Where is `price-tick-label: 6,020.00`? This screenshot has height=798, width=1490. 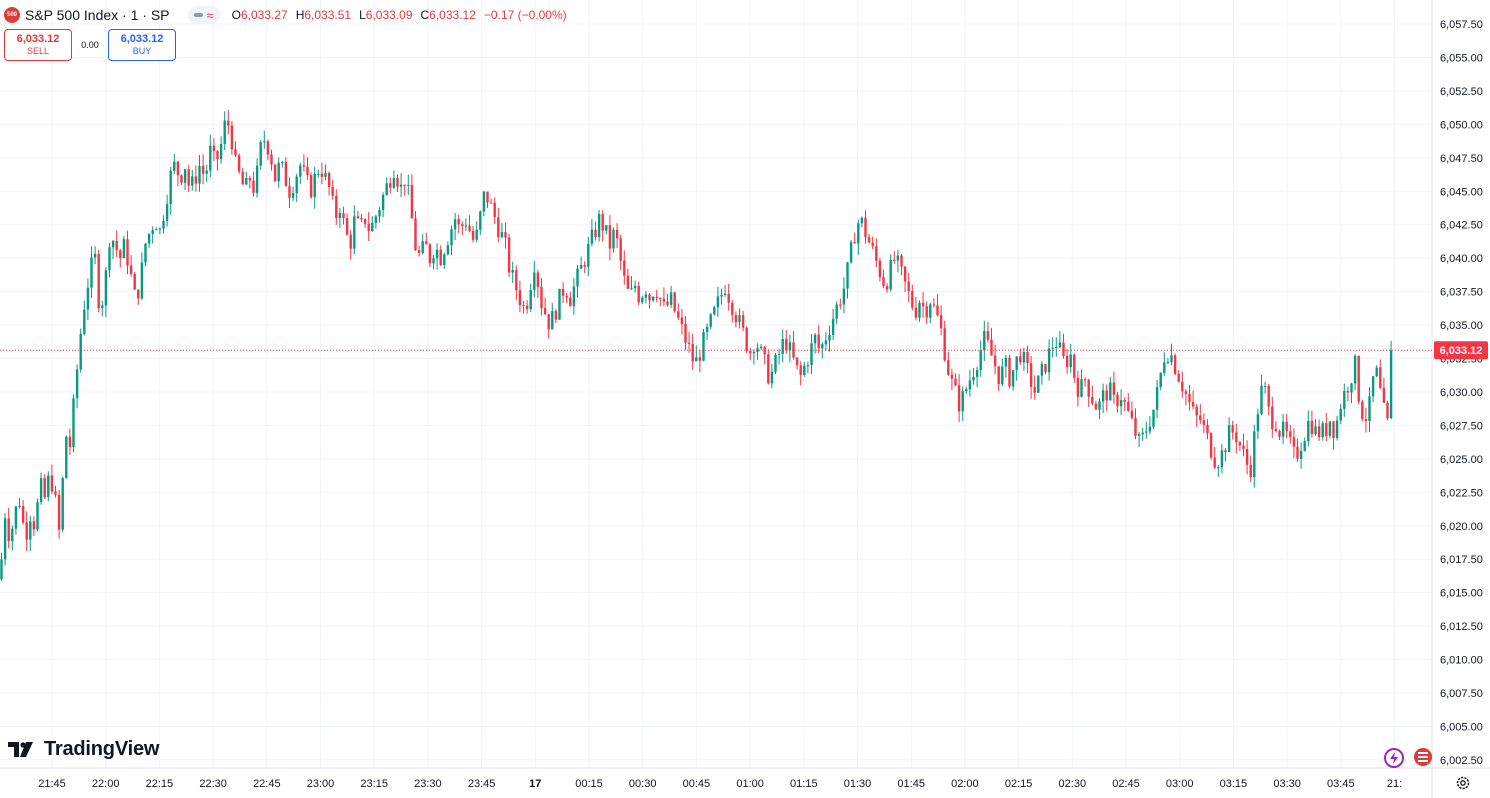
price-tick-label: 6,020.00 is located at coordinates (1461, 527).